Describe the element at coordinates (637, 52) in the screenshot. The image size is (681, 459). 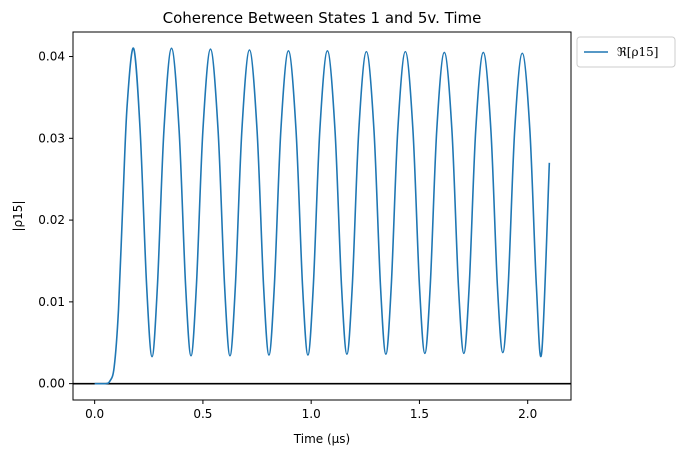
I see `legend-label: ℜ[ρ15]` at that location.